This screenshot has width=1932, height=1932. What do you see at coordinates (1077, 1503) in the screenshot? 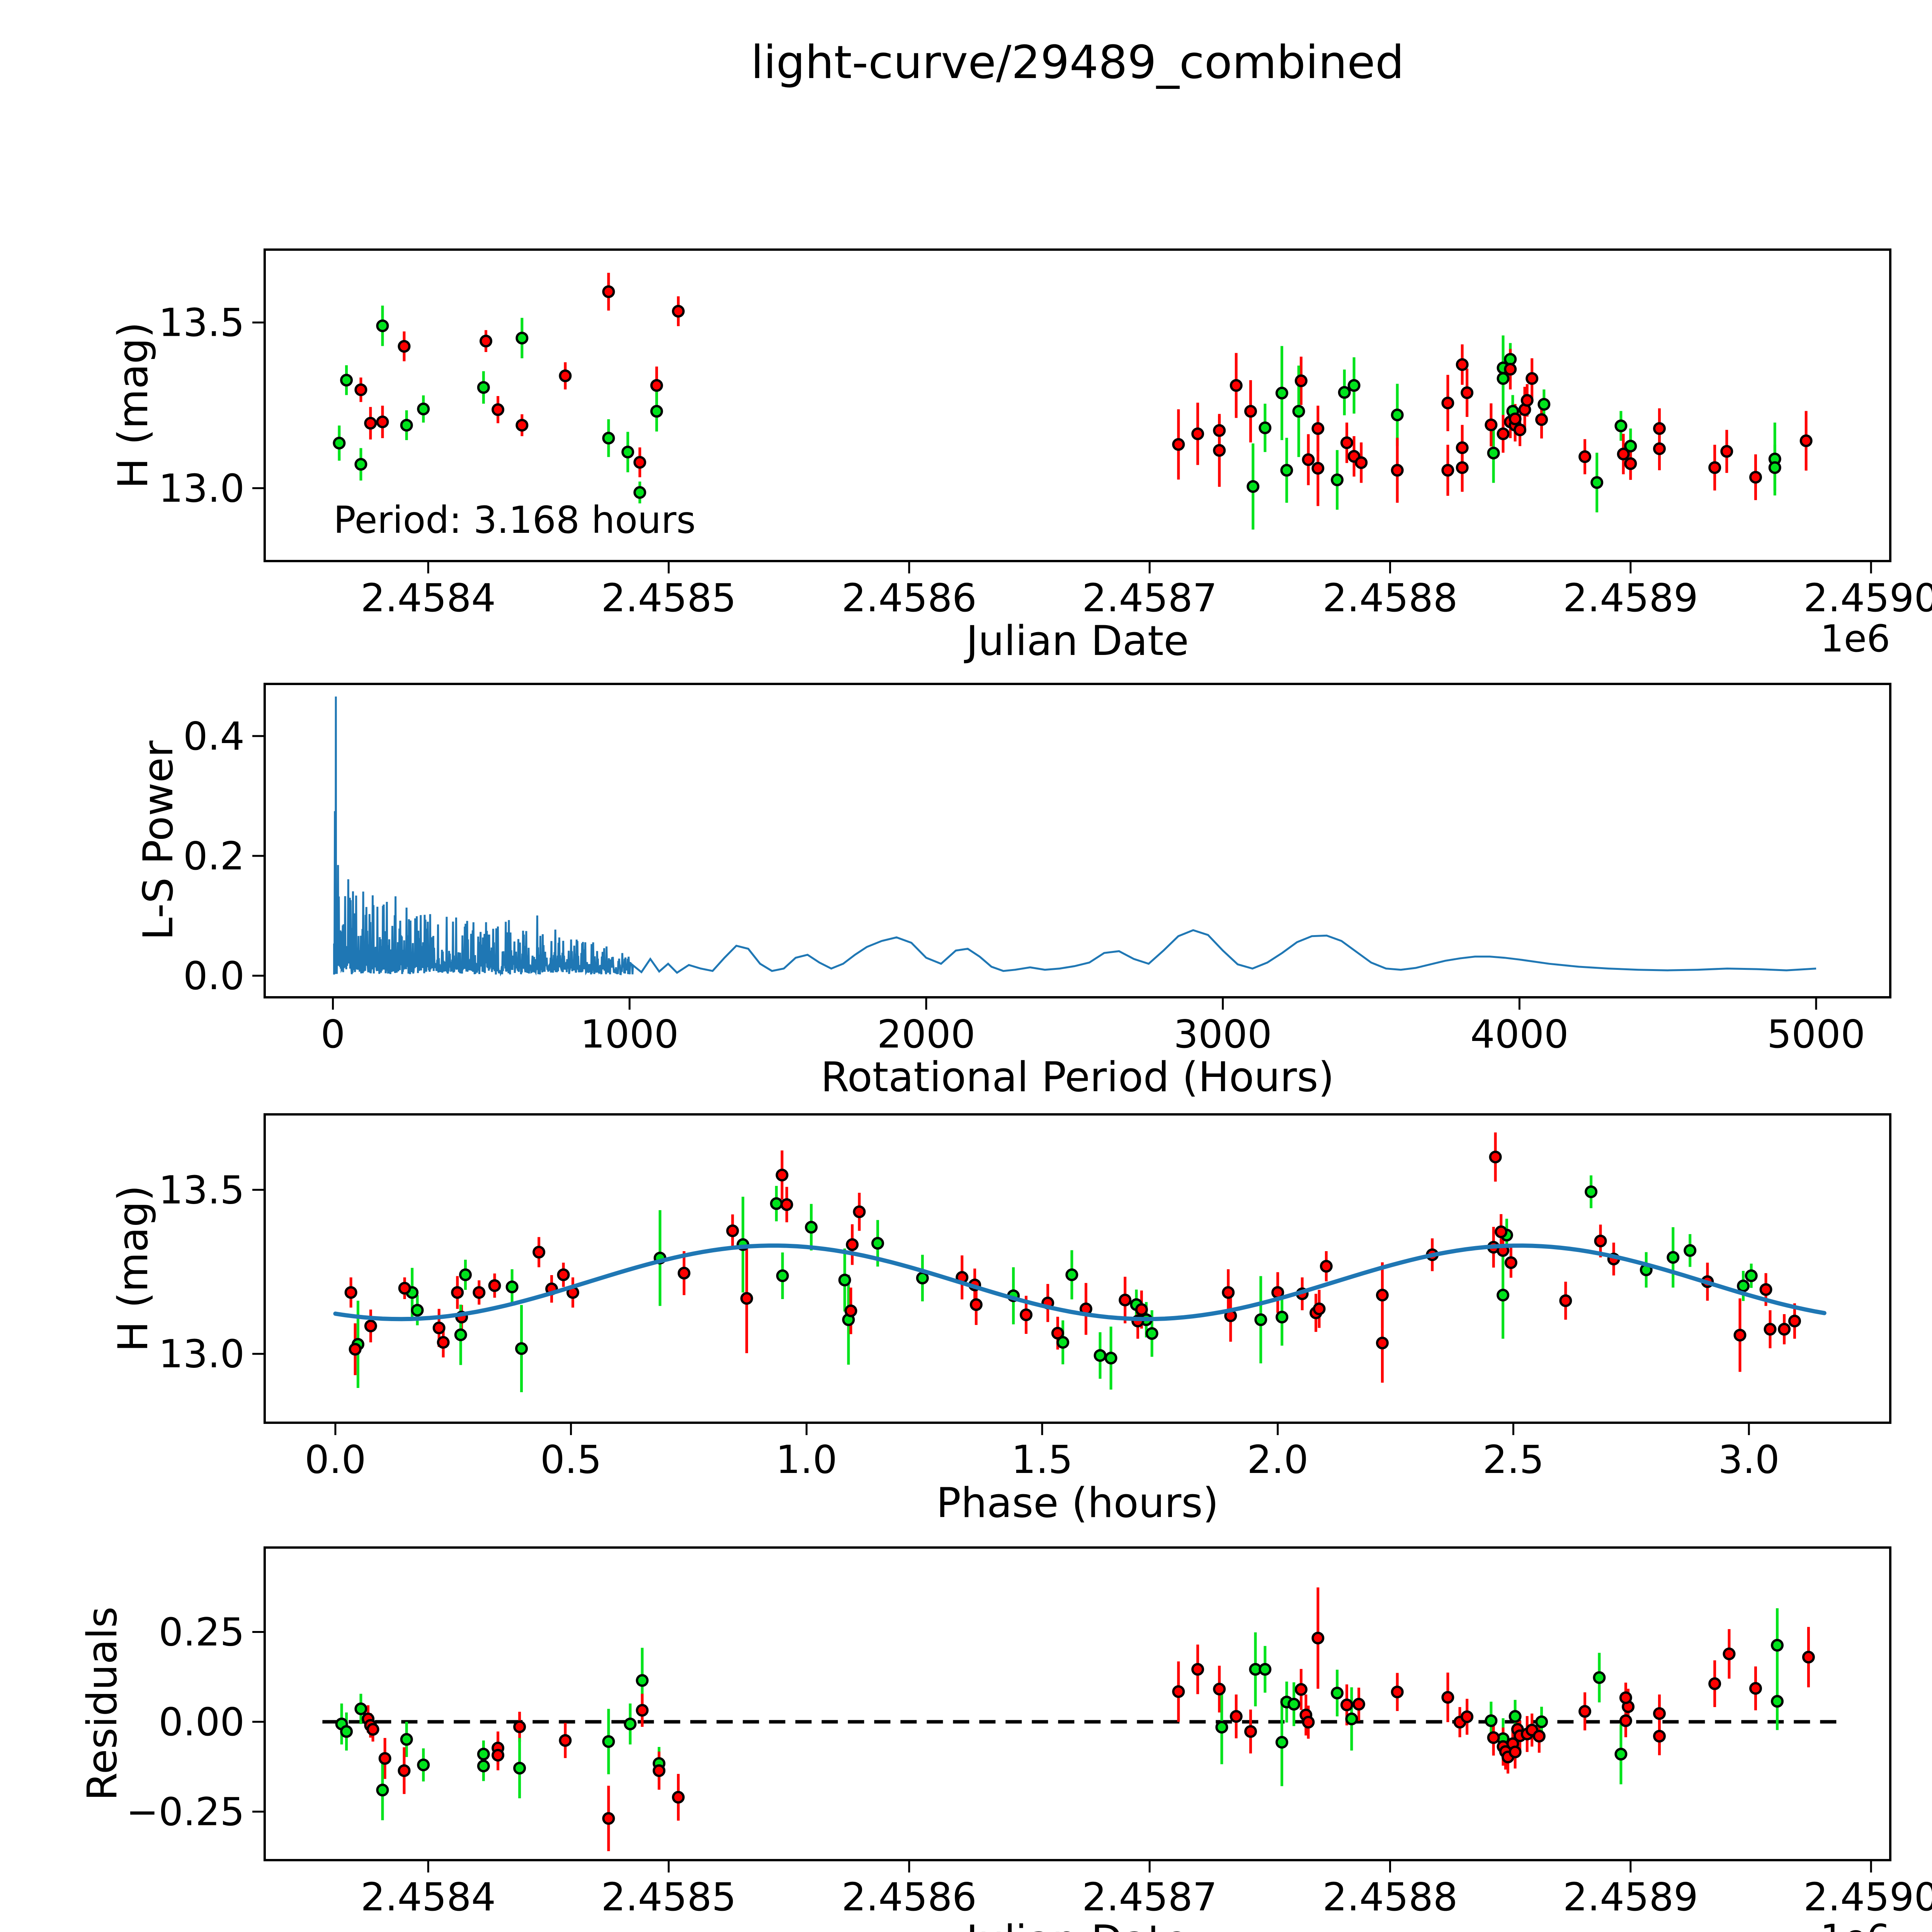
I see `xlabel-phase: Phase (hours)` at bounding box center [1077, 1503].